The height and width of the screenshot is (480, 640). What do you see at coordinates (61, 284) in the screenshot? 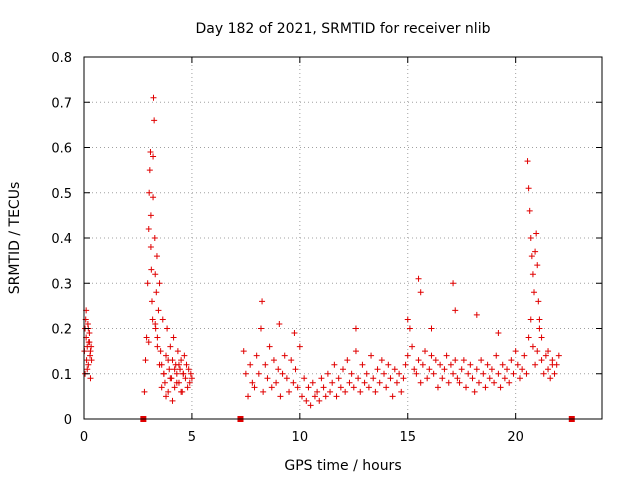
I see `y-tick-label: 0.3` at bounding box center [61, 284].